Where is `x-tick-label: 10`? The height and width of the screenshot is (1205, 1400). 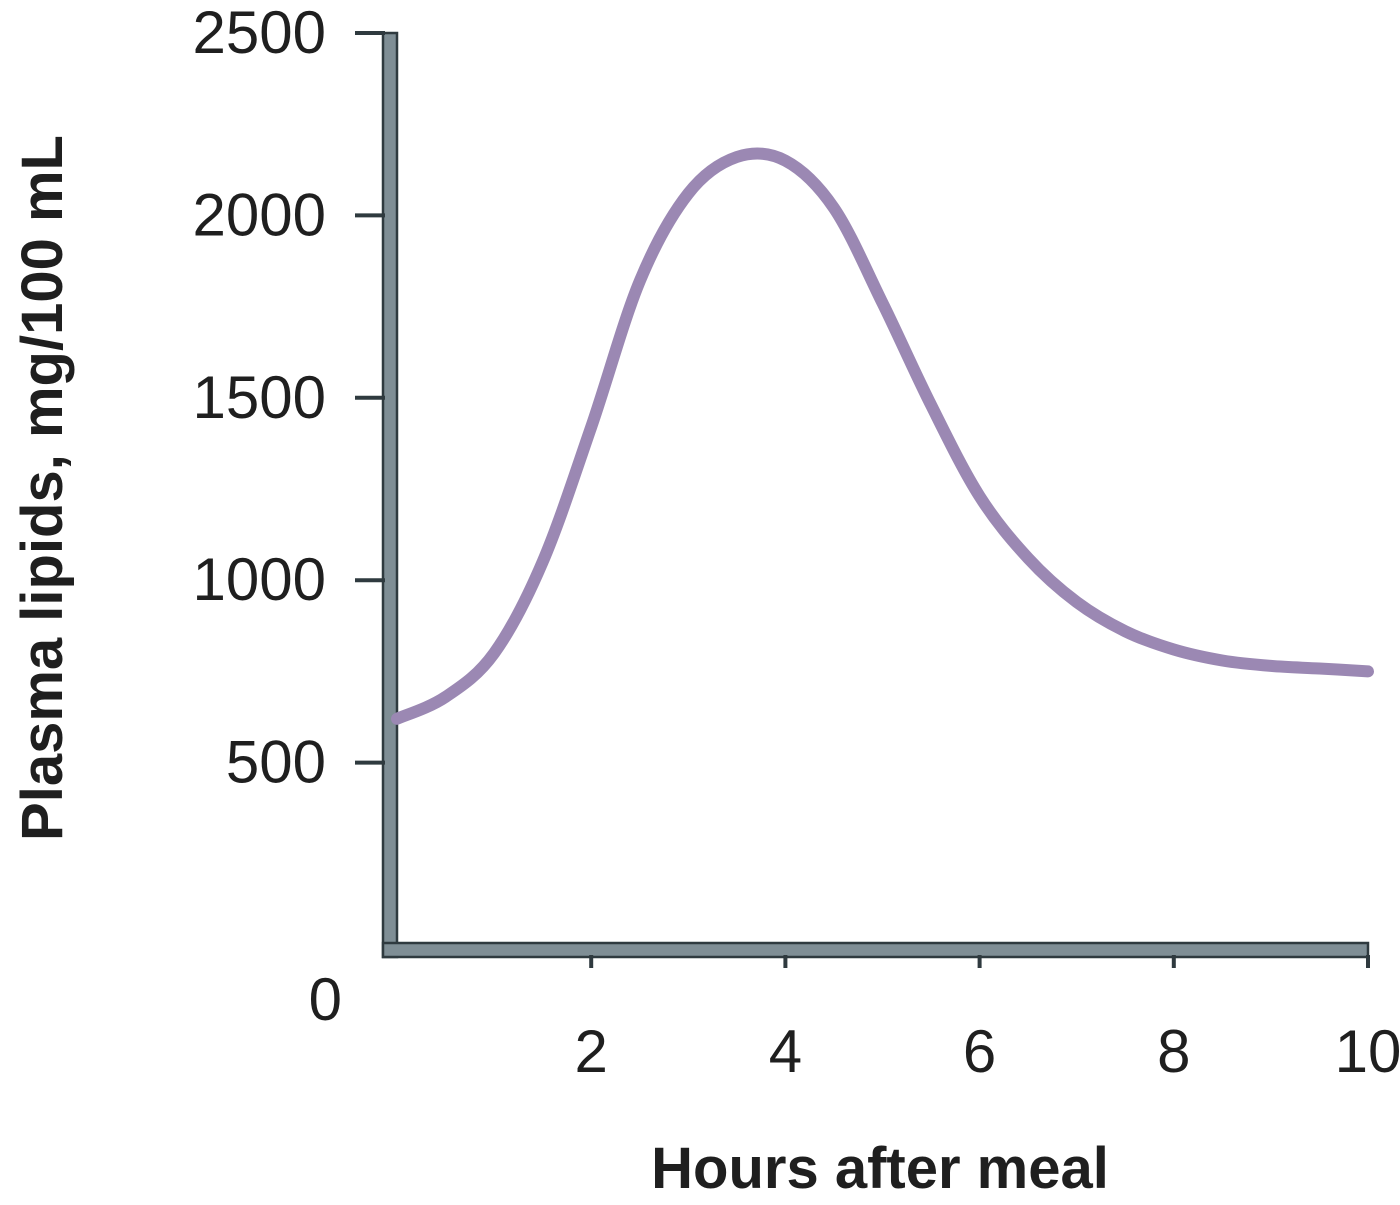 x-tick-label: 10 is located at coordinates (1367, 1051).